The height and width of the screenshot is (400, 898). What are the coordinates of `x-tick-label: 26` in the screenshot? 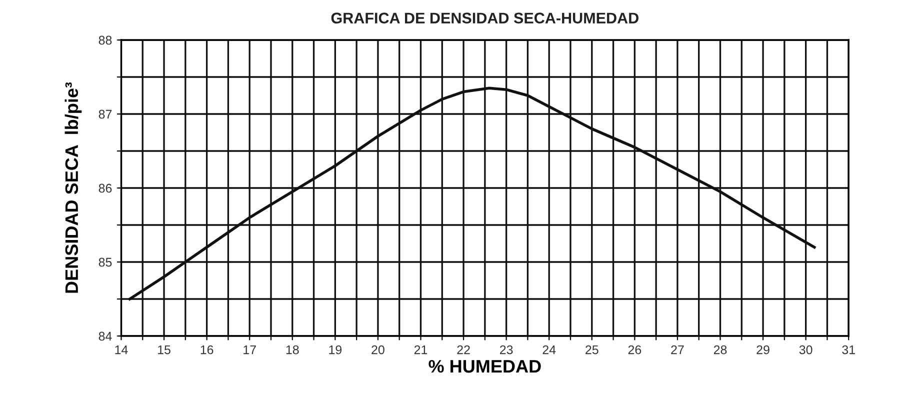 It's located at (635, 349).